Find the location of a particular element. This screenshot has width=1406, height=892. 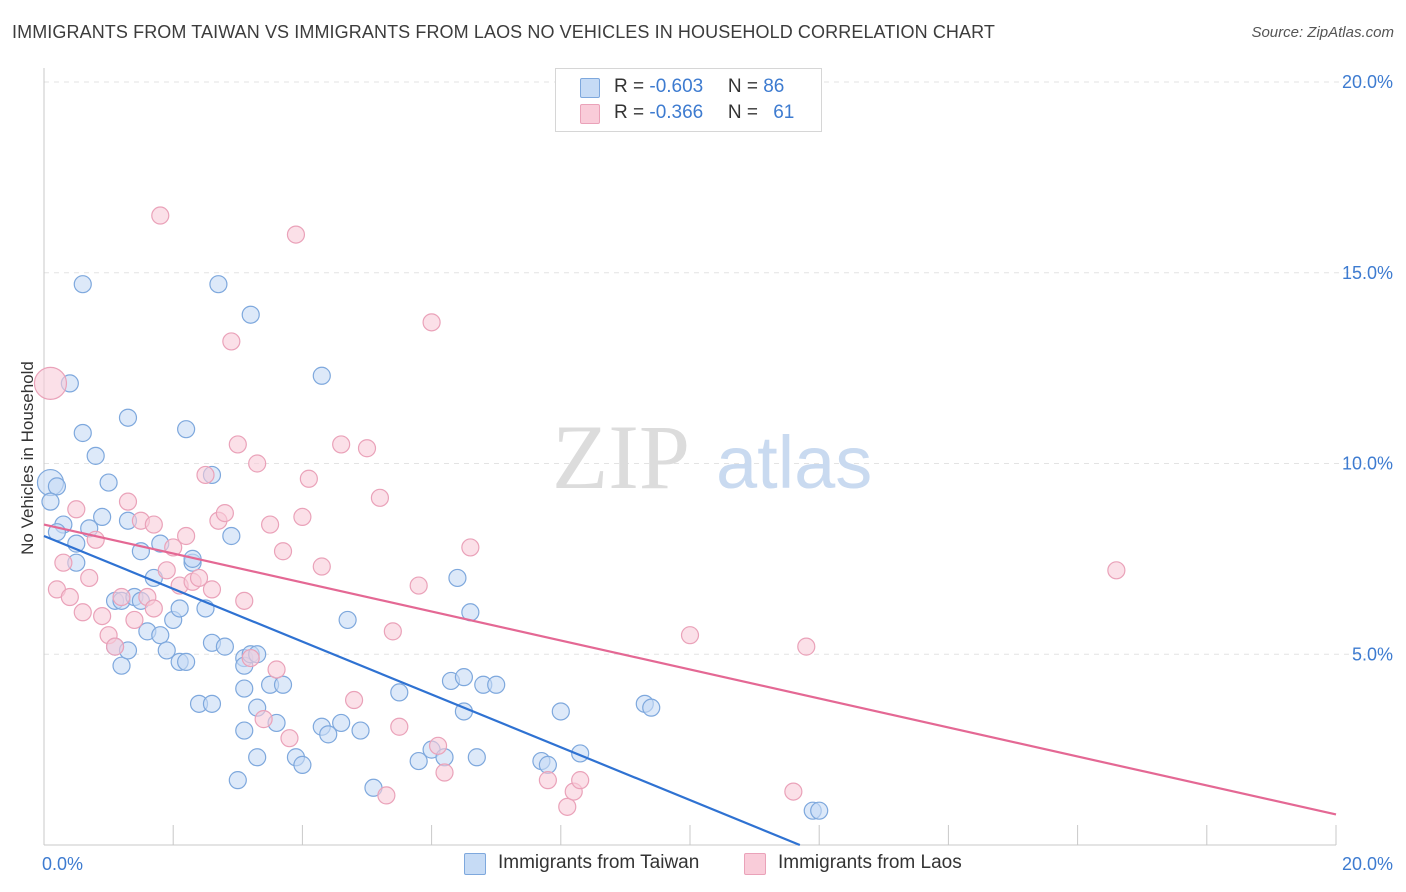

laos-n-label: N = is located at coordinates (745, 112).